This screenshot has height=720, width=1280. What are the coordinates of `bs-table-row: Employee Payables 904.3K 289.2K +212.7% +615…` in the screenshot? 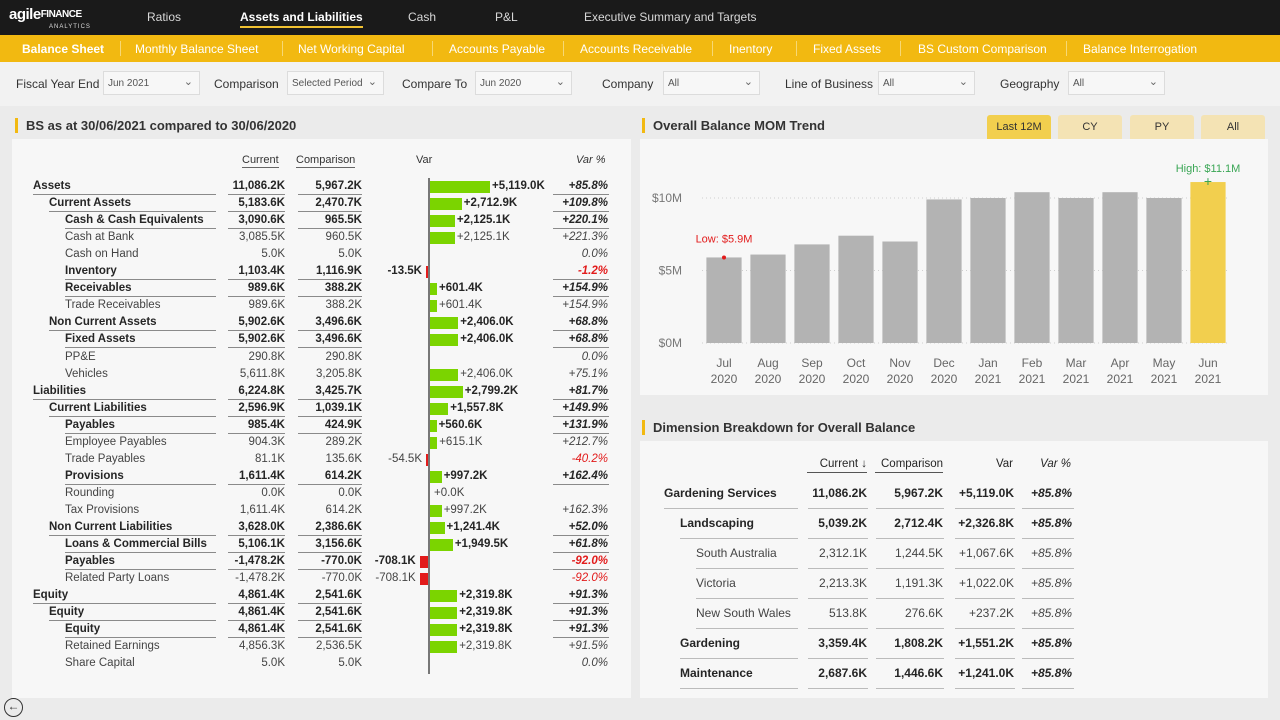 It's located at (323, 442).